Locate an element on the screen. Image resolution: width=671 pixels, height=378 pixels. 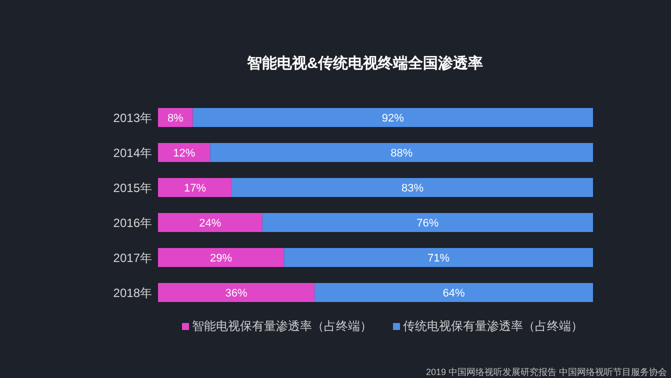
data-label: 24% is located at coordinates (210, 224).